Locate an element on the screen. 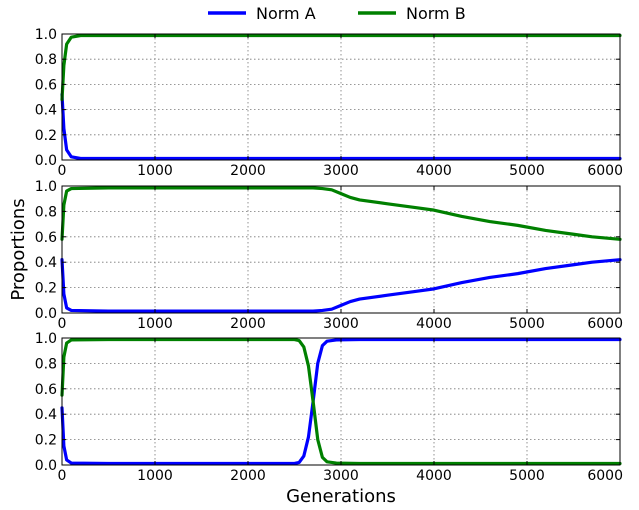  legend-item-2: Norm B is located at coordinates (412, 13).